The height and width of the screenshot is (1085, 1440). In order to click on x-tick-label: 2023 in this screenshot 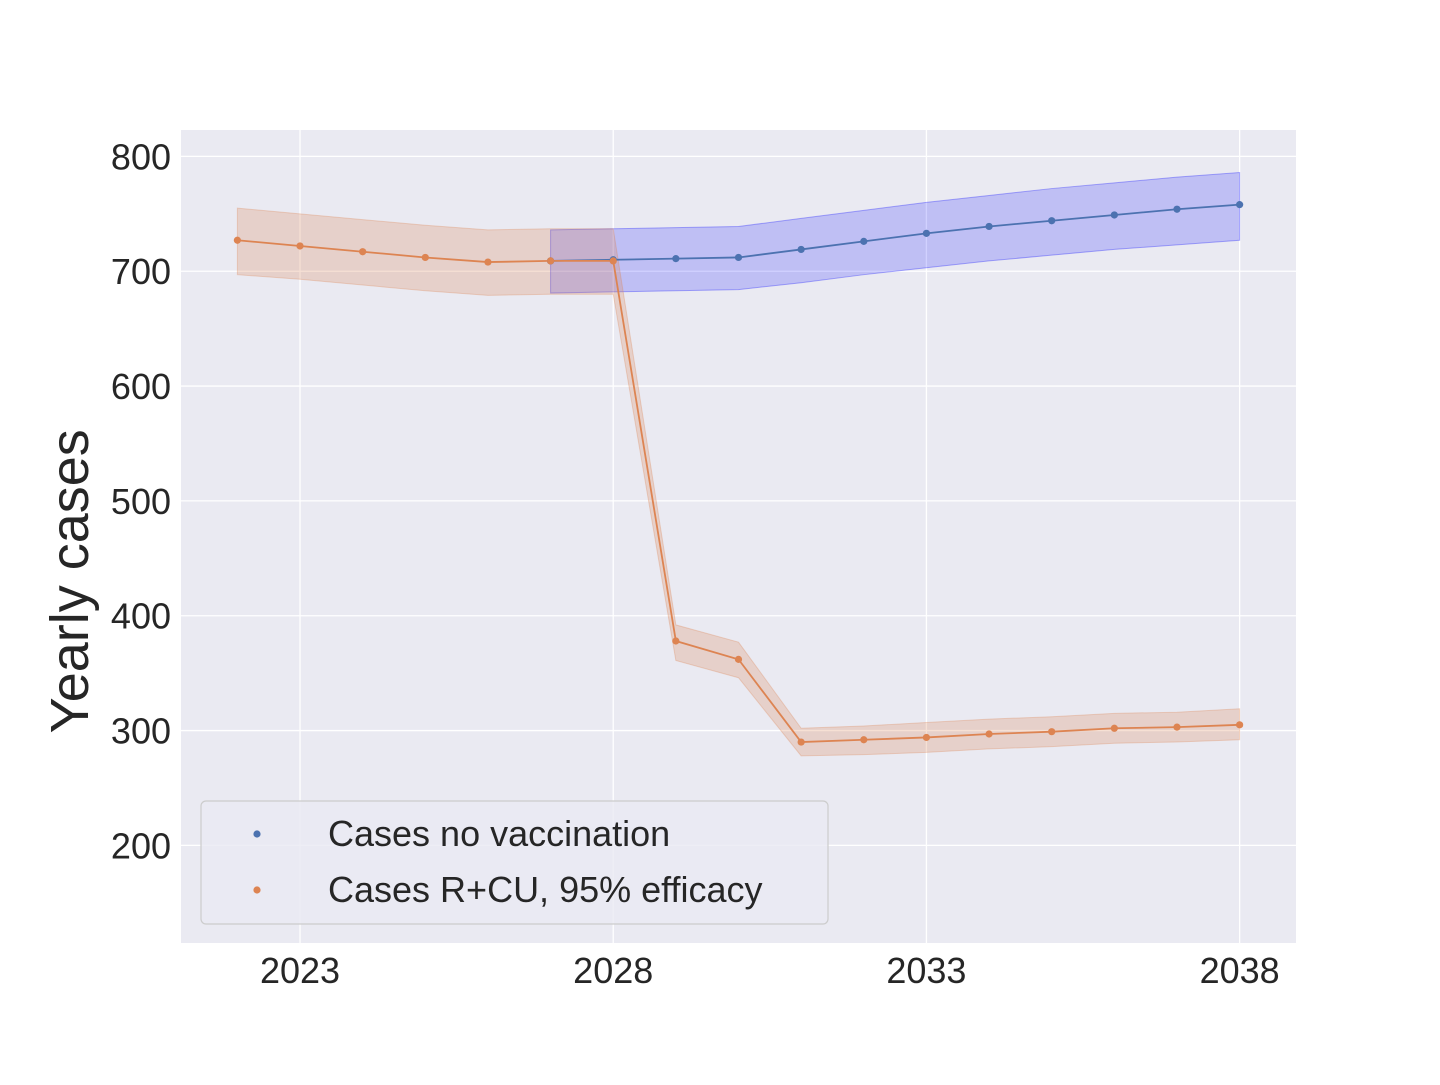, I will do `click(300, 970)`.